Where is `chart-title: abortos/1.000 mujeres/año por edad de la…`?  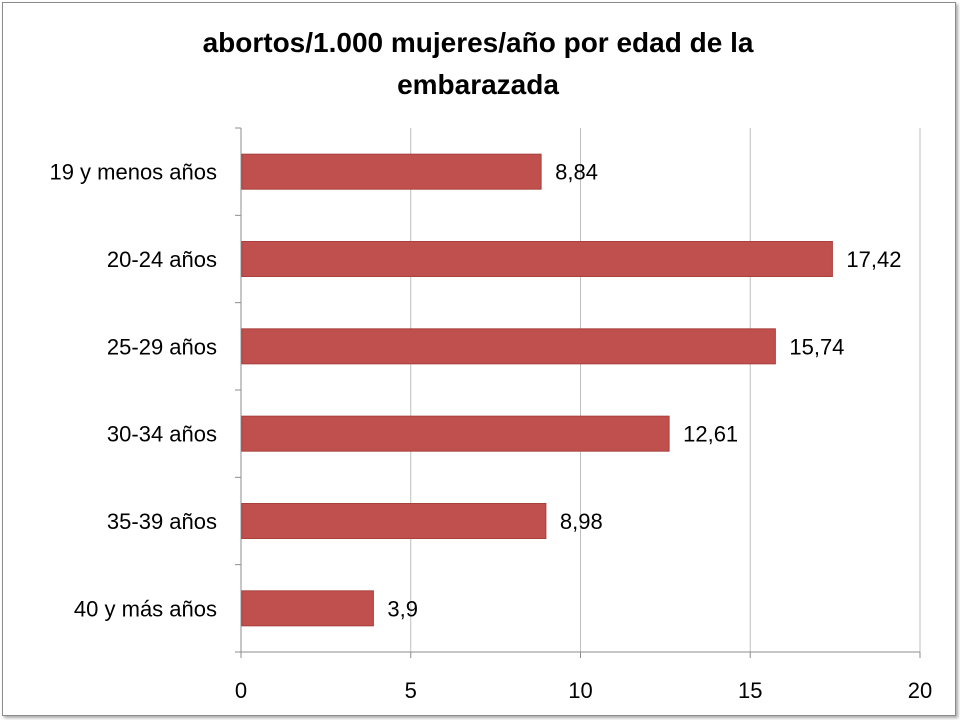 chart-title: abortos/1.000 mujeres/año por edad de la… is located at coordinates (478, 63).